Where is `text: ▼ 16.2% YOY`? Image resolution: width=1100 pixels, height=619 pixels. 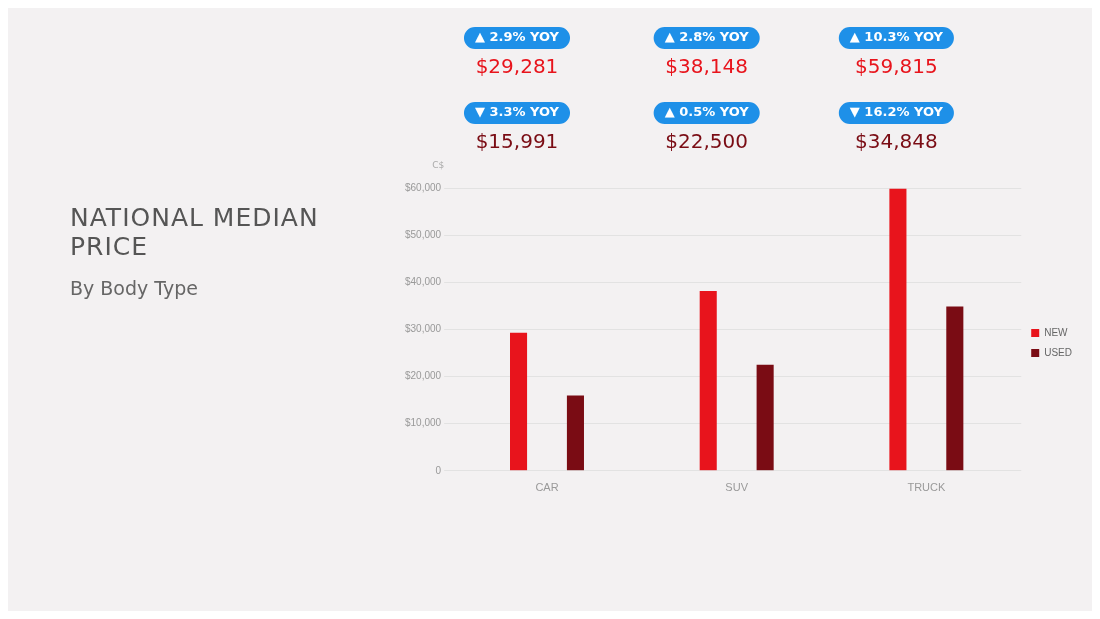
text: ▼ 16.2% YOY is located at coordinates (896, 112).